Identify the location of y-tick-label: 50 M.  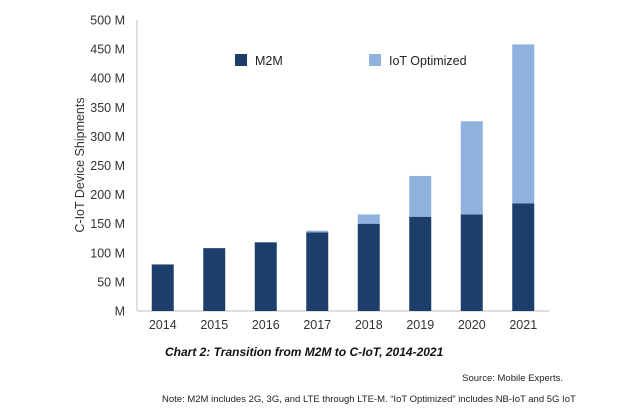
(111, 282).